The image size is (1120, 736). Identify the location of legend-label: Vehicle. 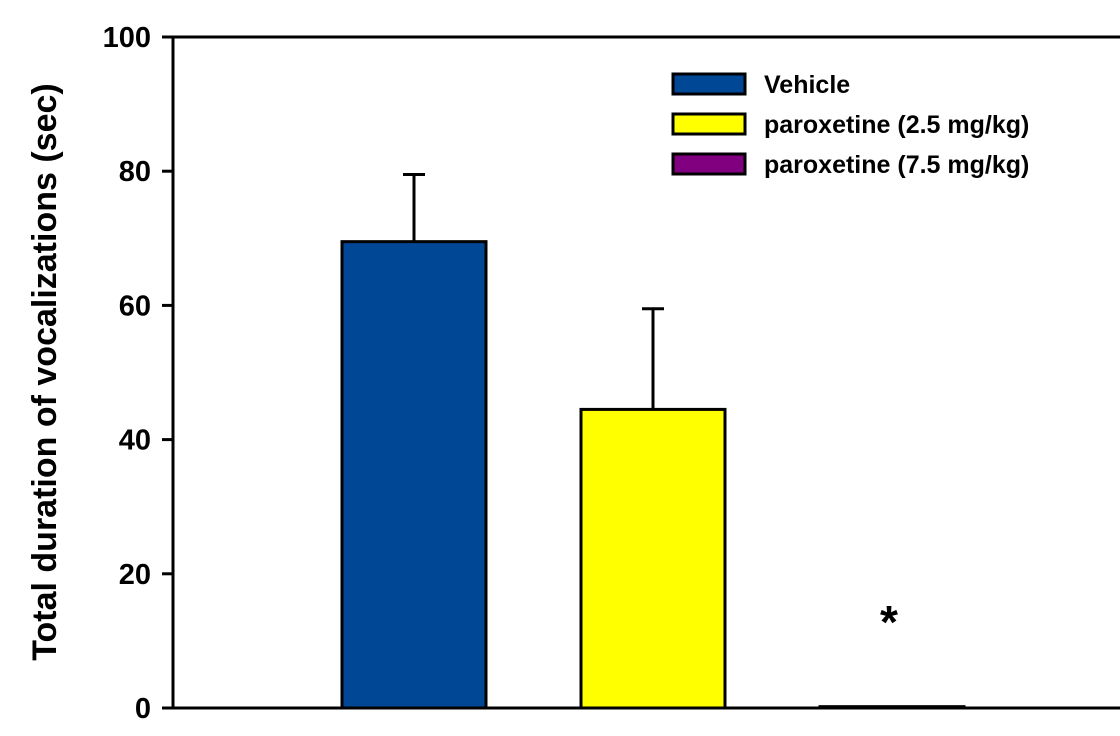
(807, 85).